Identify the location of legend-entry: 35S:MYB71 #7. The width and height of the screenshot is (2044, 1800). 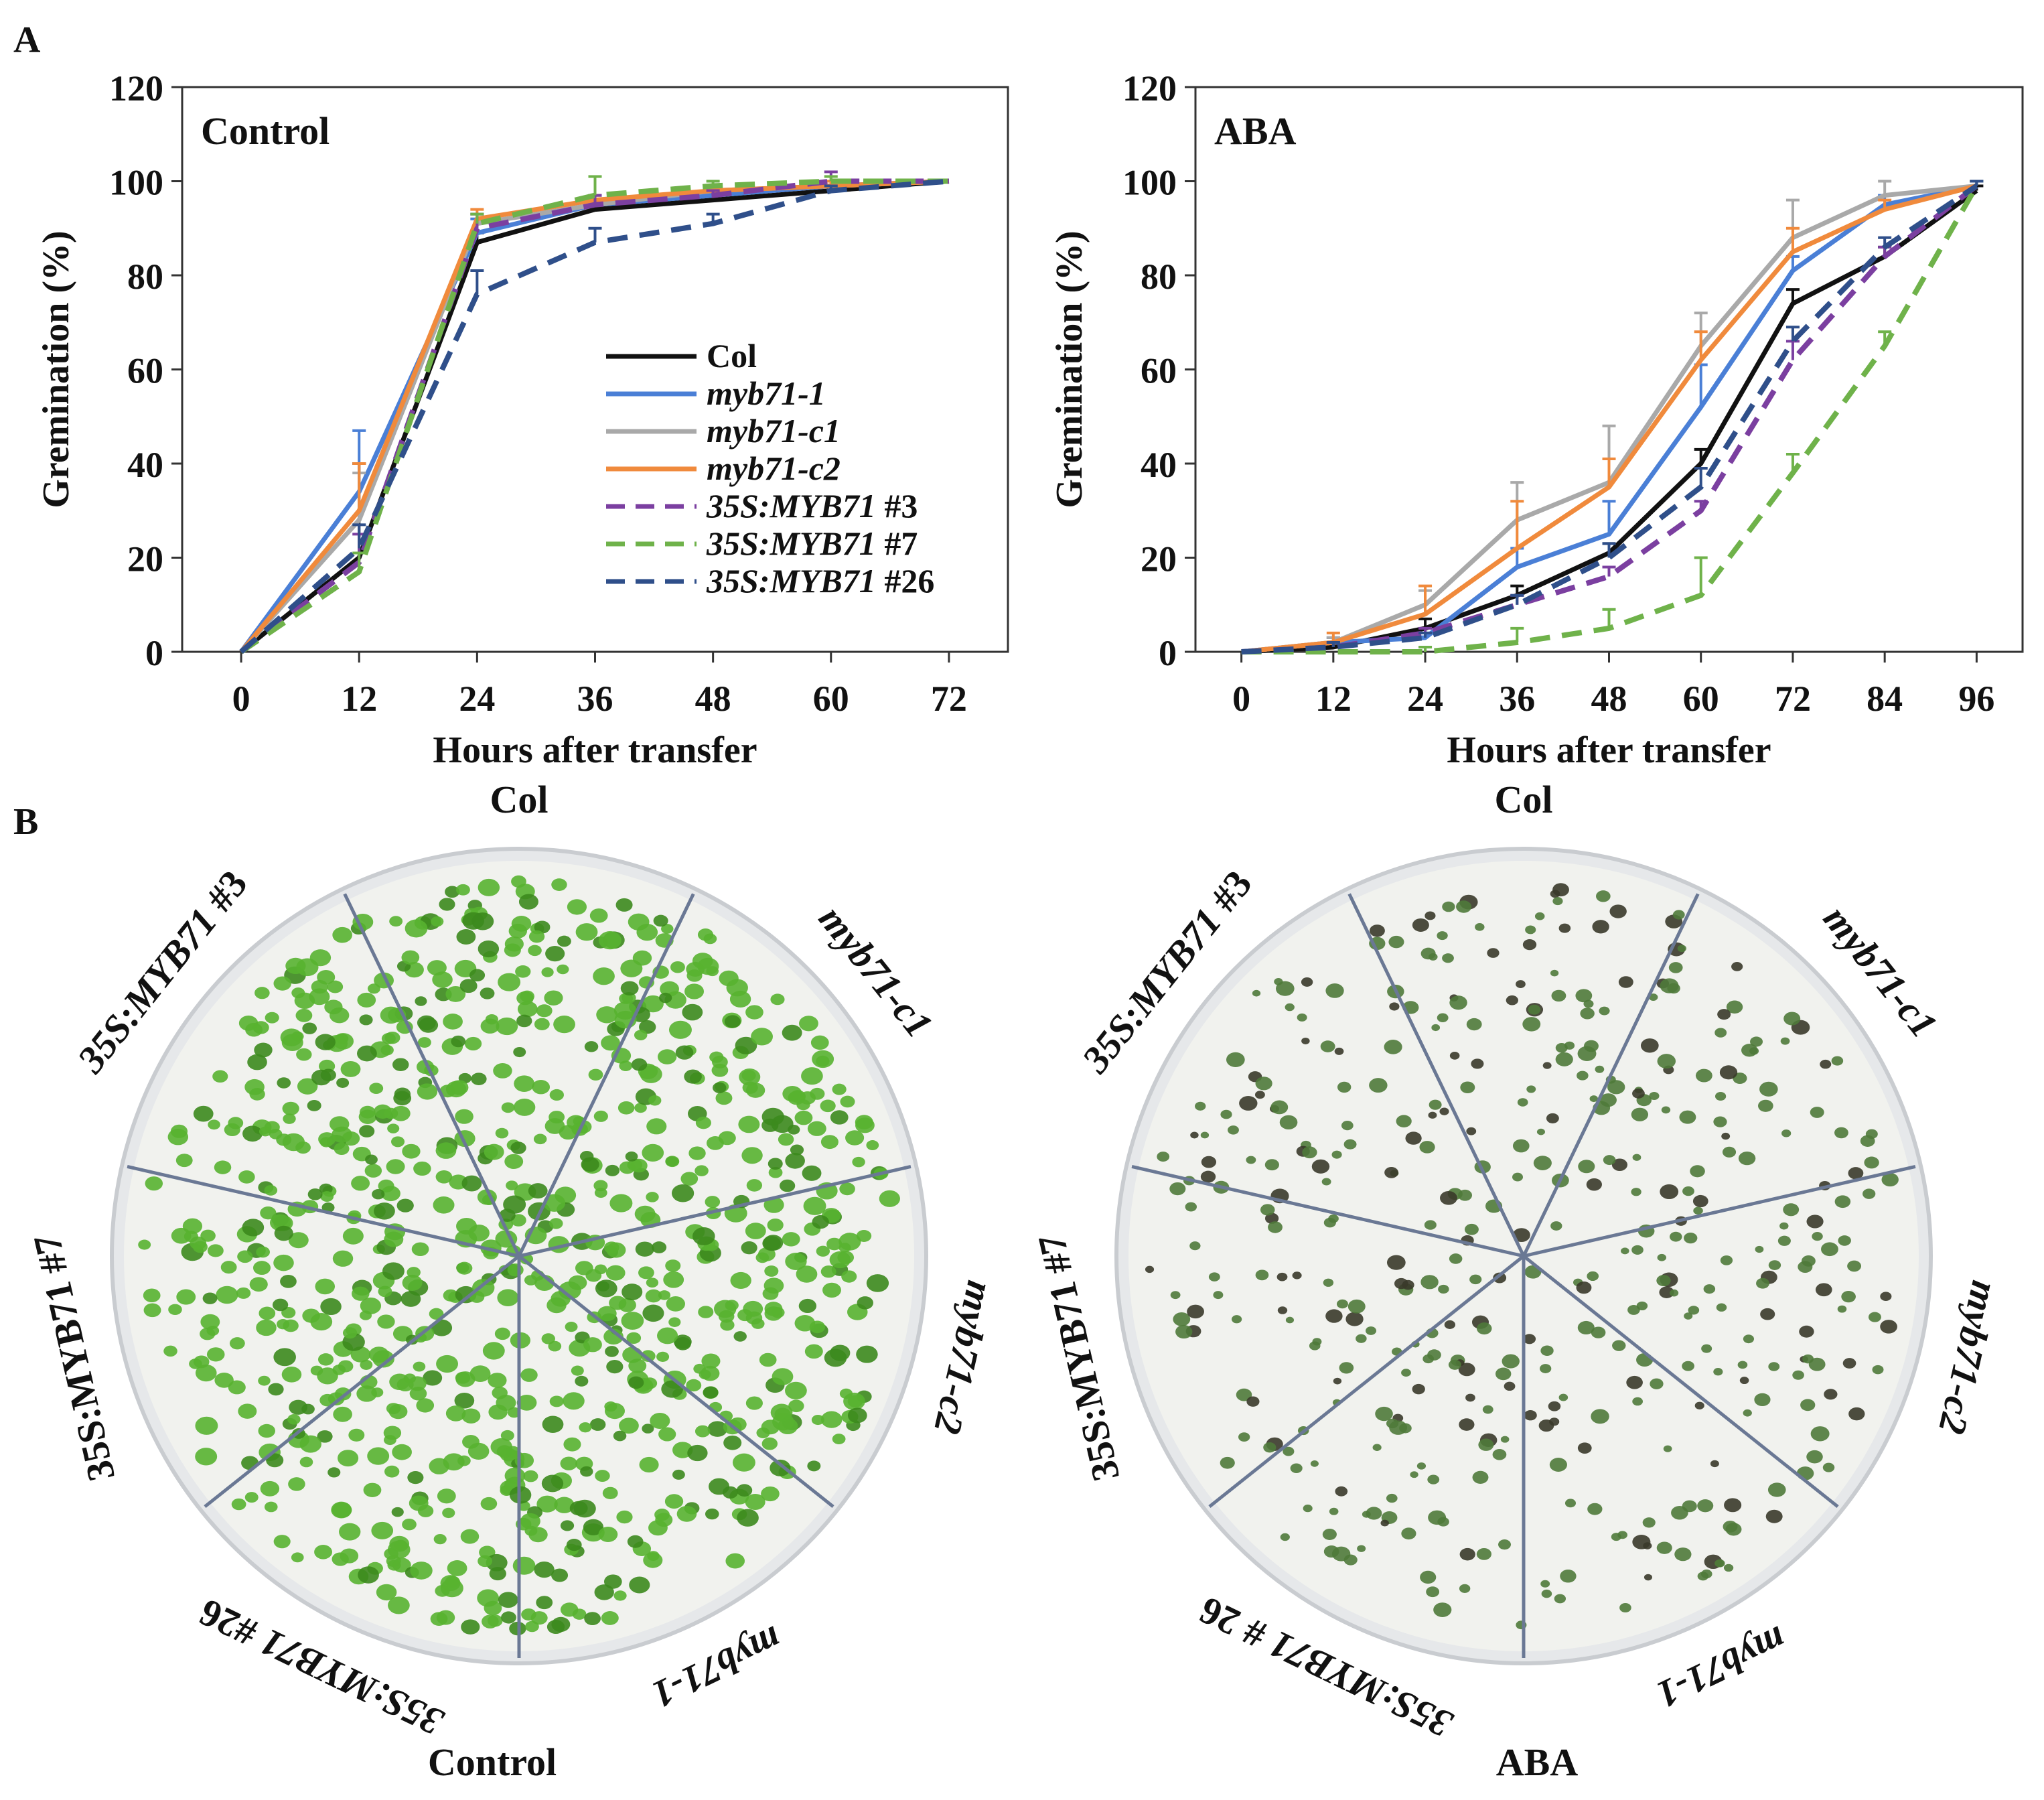
(812, 543).